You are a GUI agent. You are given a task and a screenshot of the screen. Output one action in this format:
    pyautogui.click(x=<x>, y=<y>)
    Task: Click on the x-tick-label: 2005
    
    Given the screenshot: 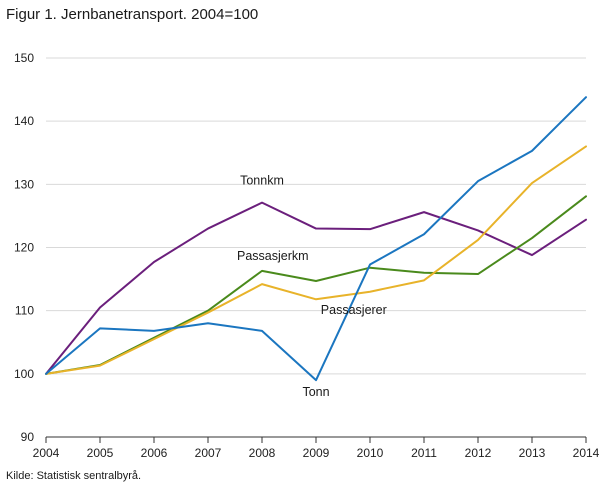 What is the action you would take?
    pyautogui.click(x=100, y=453)
    